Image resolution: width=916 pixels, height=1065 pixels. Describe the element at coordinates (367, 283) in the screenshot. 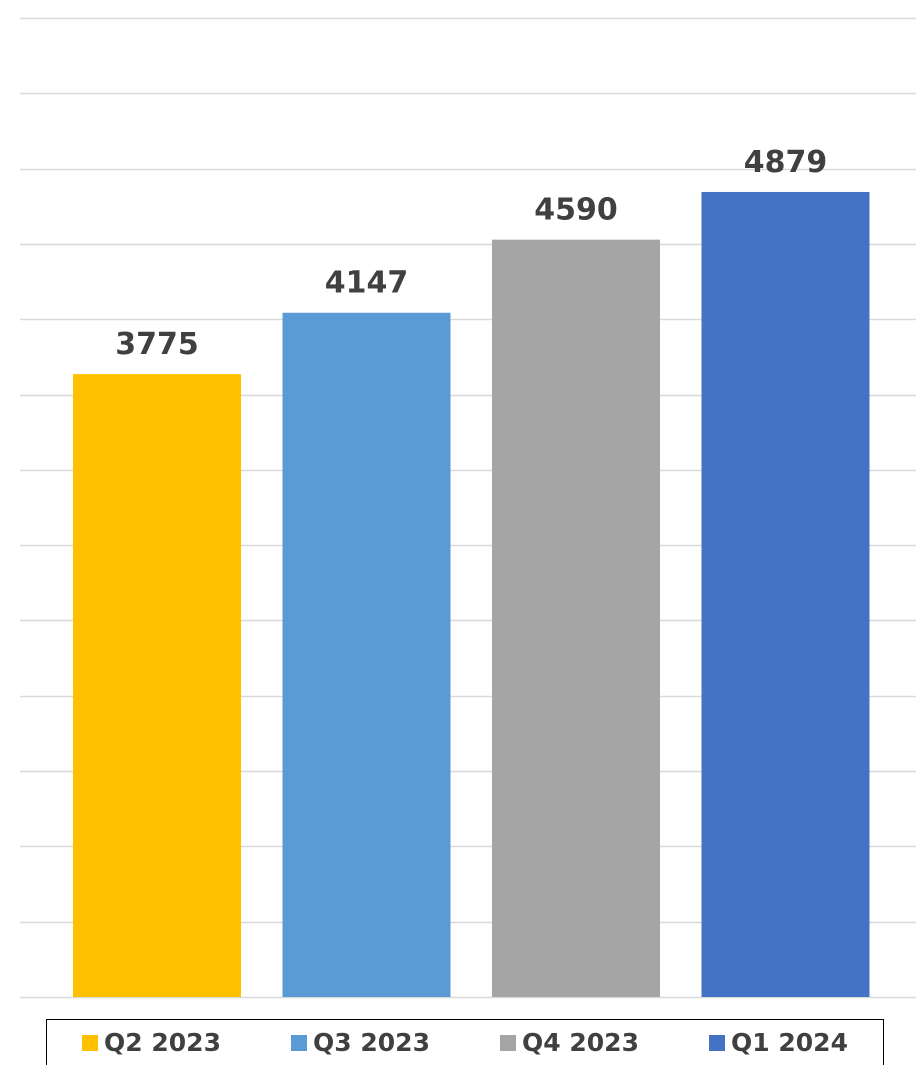

I see `data-label: 4147` at that location.